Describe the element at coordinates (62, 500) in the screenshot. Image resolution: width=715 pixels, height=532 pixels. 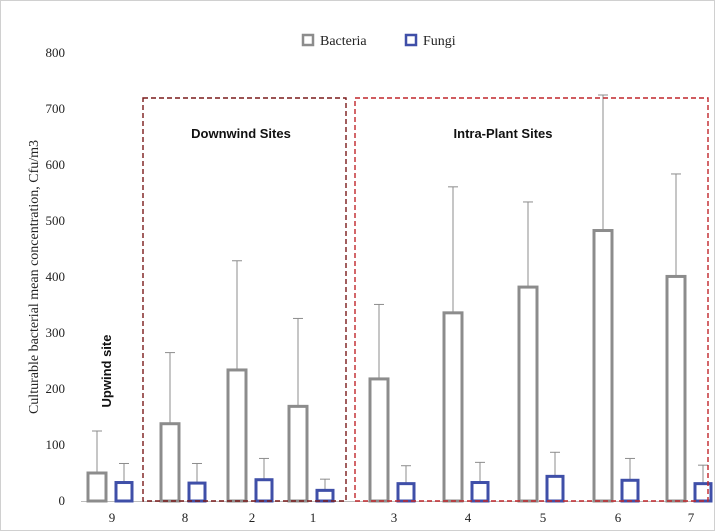
I see `y-tick-label: 0` at that location.